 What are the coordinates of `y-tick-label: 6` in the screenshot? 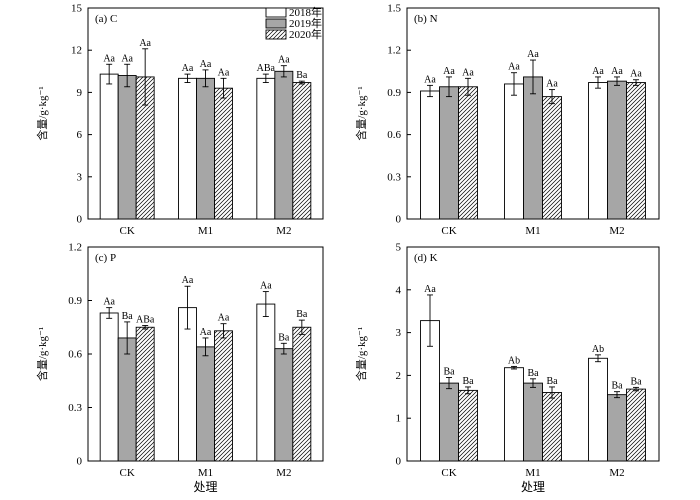 It's located at (80, 135).